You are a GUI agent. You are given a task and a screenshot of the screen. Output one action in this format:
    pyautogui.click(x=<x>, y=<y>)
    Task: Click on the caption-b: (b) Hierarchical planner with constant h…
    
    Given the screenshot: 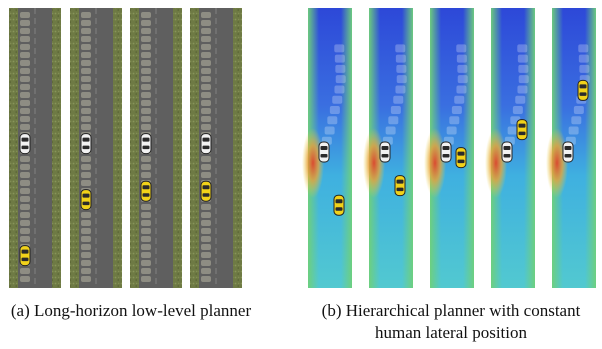 What is the action you would take?
    pyautogui.click(x=451, y=321)
    